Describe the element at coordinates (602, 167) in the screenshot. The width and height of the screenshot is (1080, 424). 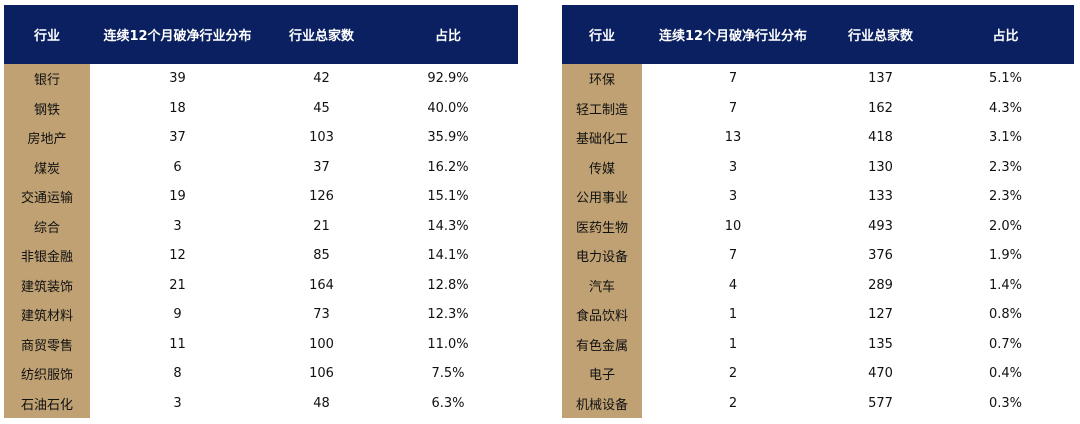
I see `industry-cell: 传媒` at that location.